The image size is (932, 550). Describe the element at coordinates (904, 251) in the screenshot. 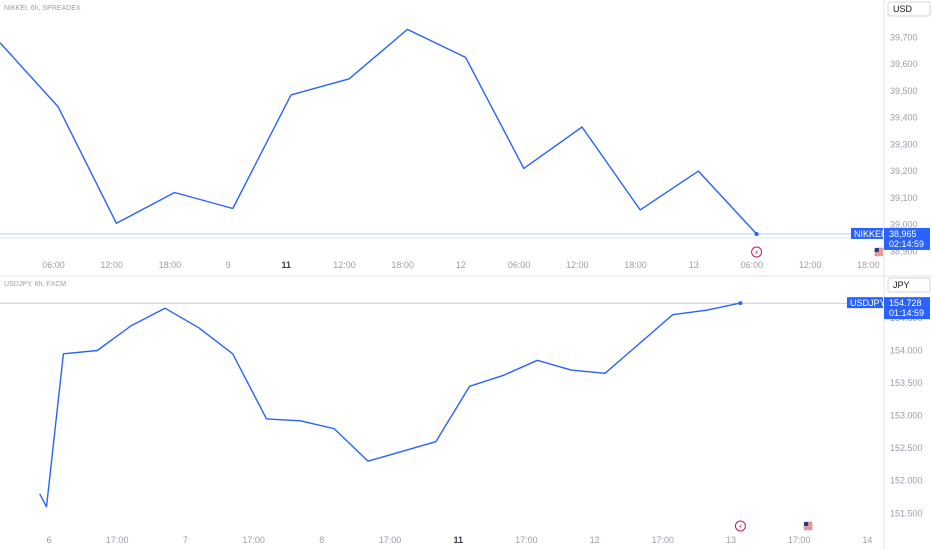

I see `y-tick-label: 38,900` at that location.